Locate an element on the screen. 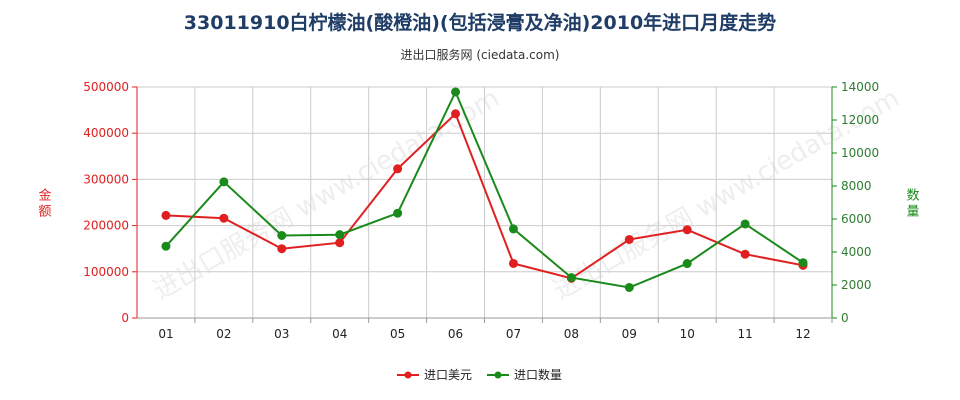 The width and height of the screenshot is (960, 400). left-axis-title-char: 金 is located at coordinates (44, 196).